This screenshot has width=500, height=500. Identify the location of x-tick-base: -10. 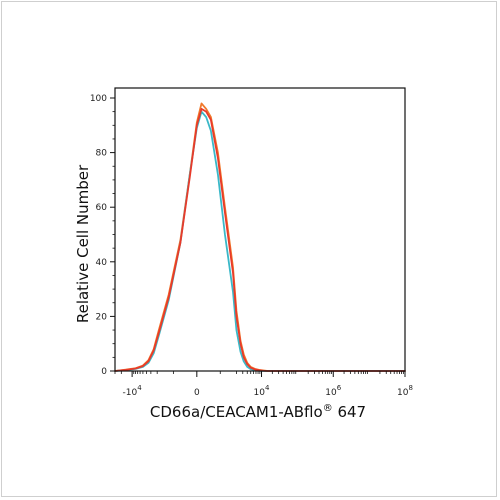
(130, 393).